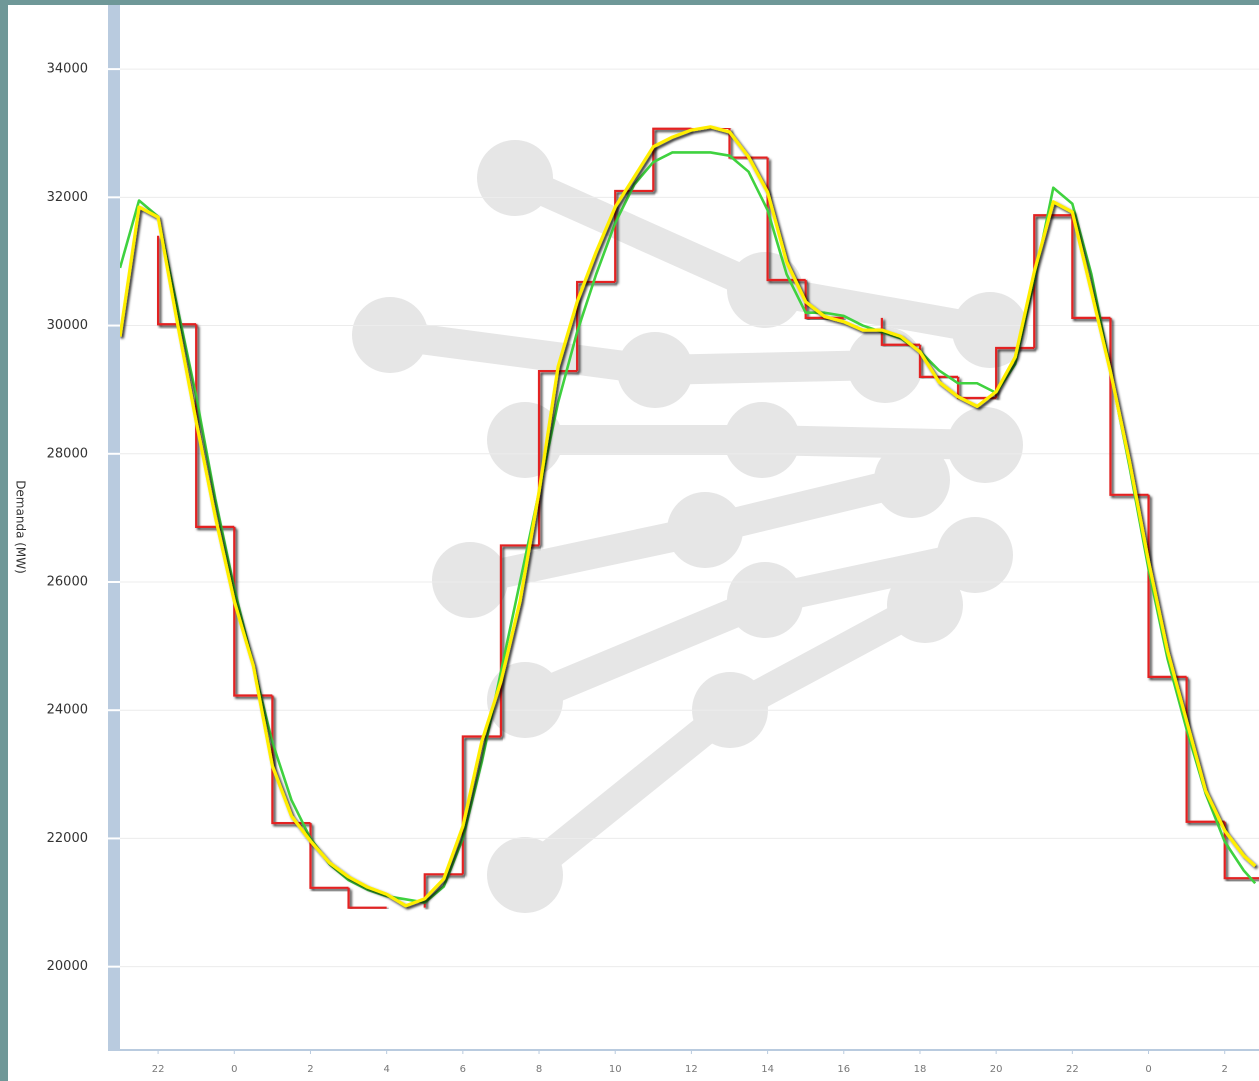 The height and width of the screenshot is (1081, 1259). I want to click on x-tick-label: 8, so click(539, 1069).